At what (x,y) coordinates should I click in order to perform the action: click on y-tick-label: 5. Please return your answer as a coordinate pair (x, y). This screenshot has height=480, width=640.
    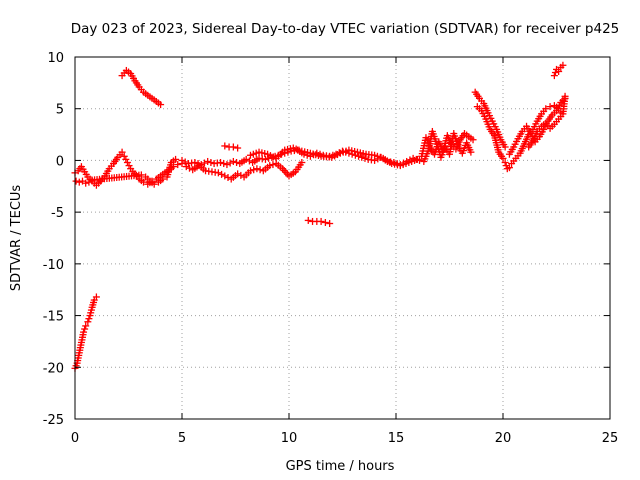
    Looking at the image, I should click on (60, 110).